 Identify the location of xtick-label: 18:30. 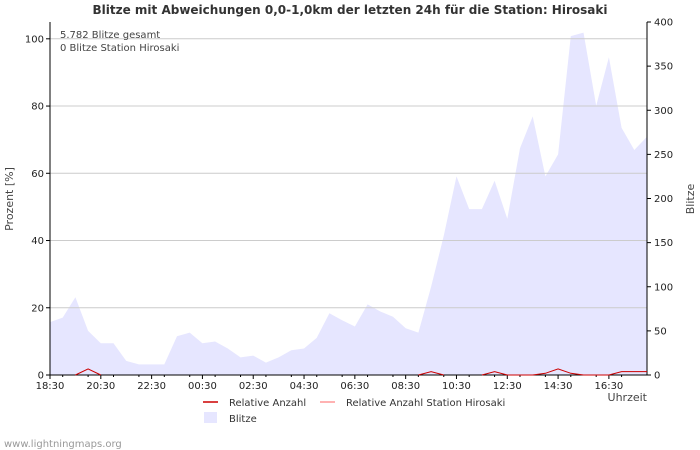
(50, 386).